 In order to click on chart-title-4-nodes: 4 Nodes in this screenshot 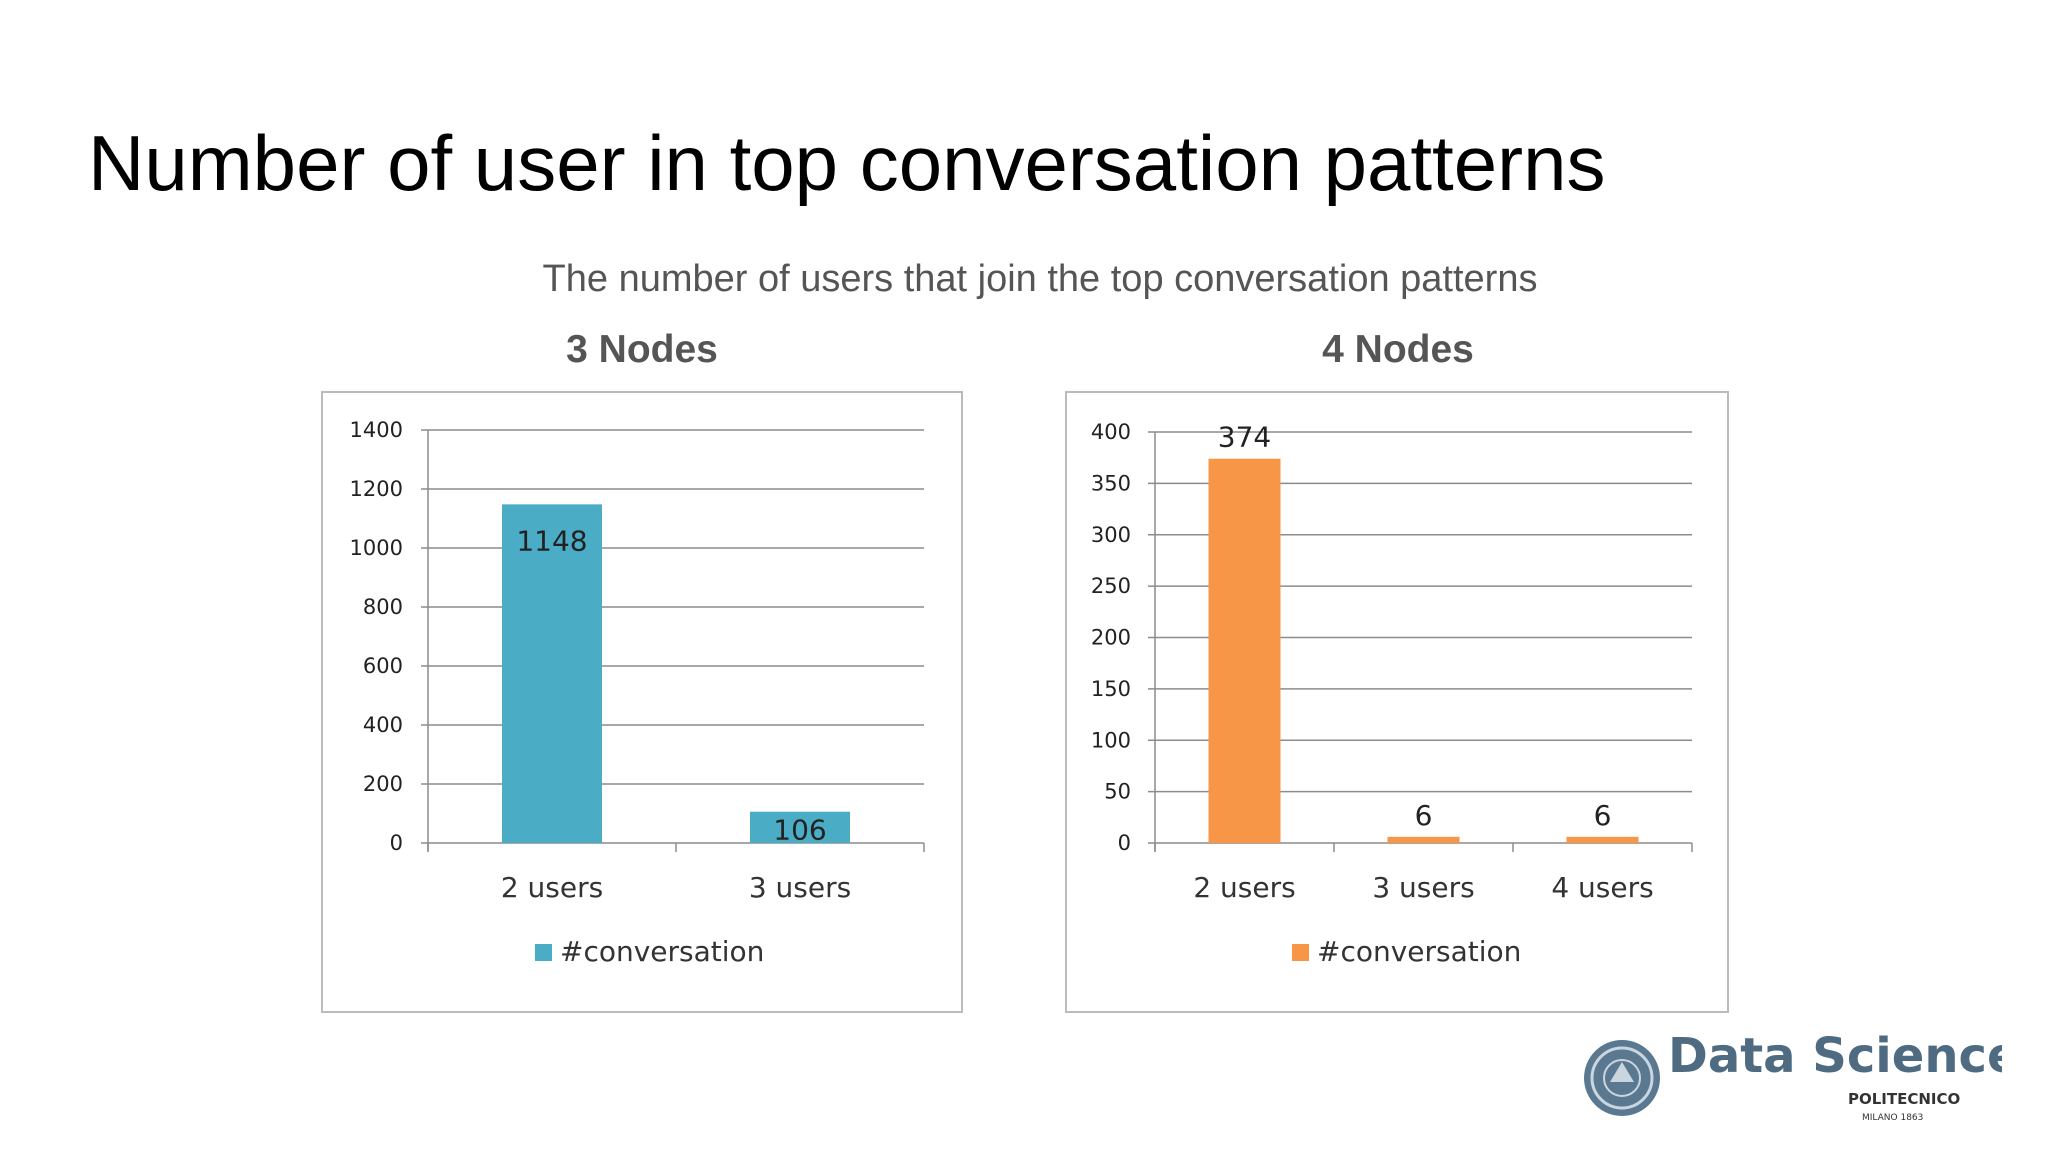, I will do `click(1398, 349)`.